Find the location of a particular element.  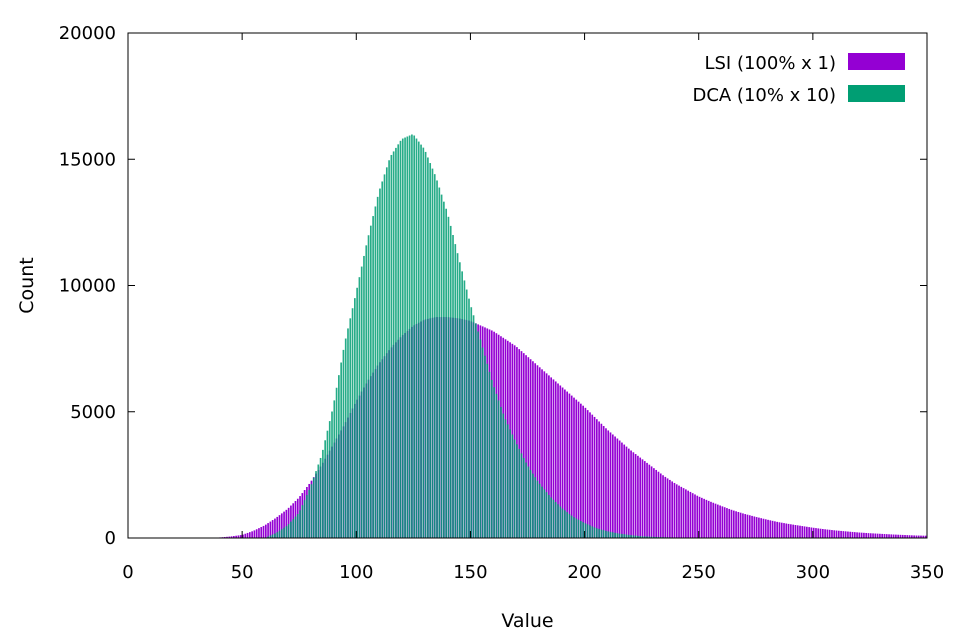

x-tick-label: 150 is located at coordinates (470, 572).